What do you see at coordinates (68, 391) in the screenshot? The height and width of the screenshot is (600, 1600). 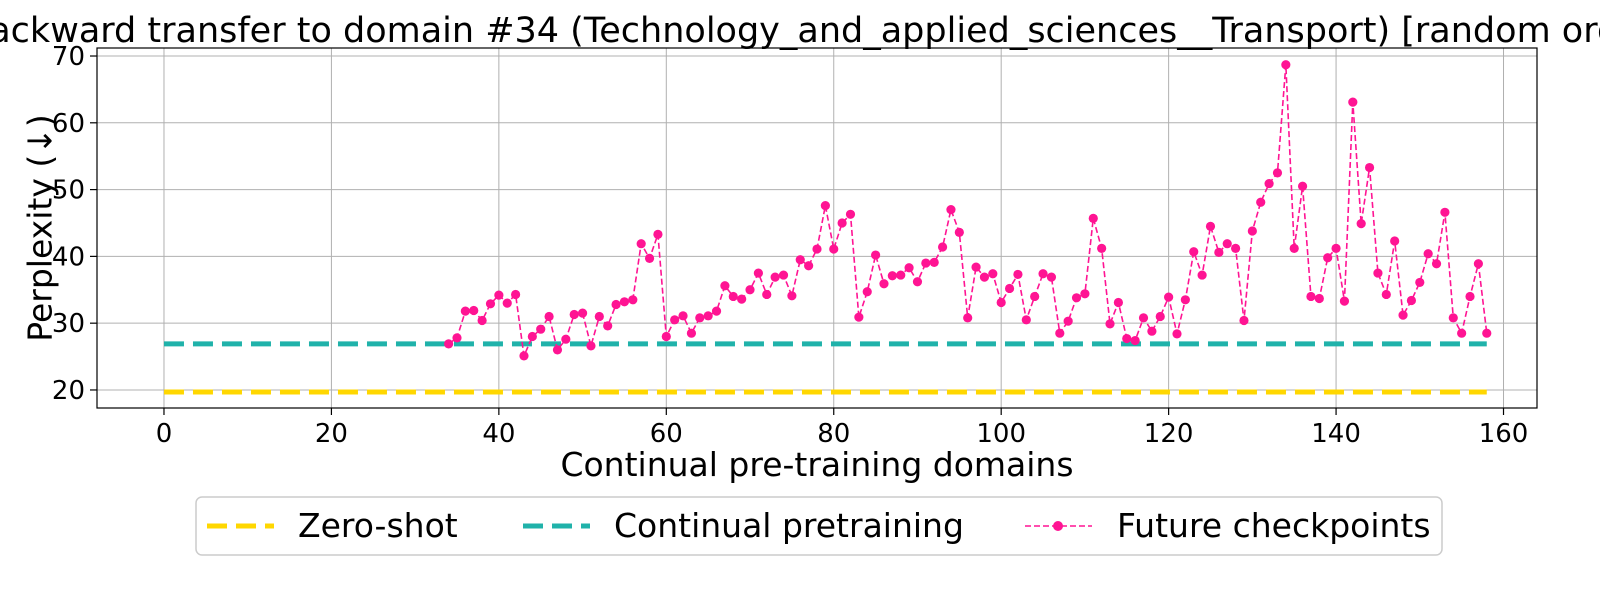 I see `y-tick-label: 20` at bounding box center [68, 391].